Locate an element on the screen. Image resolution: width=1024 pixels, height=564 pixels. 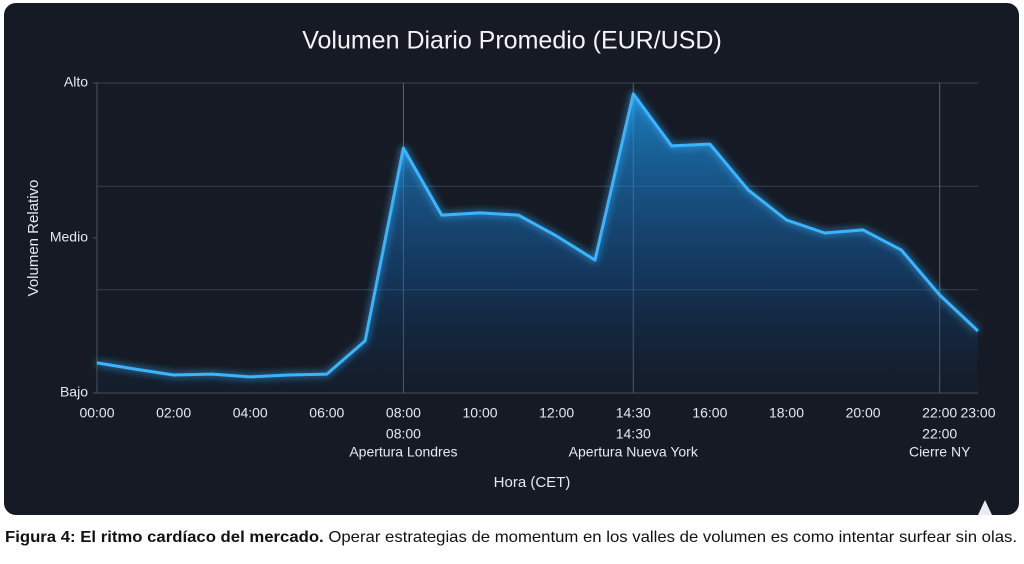
annotation-time: 22:00 is located at coordinates (939, 434).